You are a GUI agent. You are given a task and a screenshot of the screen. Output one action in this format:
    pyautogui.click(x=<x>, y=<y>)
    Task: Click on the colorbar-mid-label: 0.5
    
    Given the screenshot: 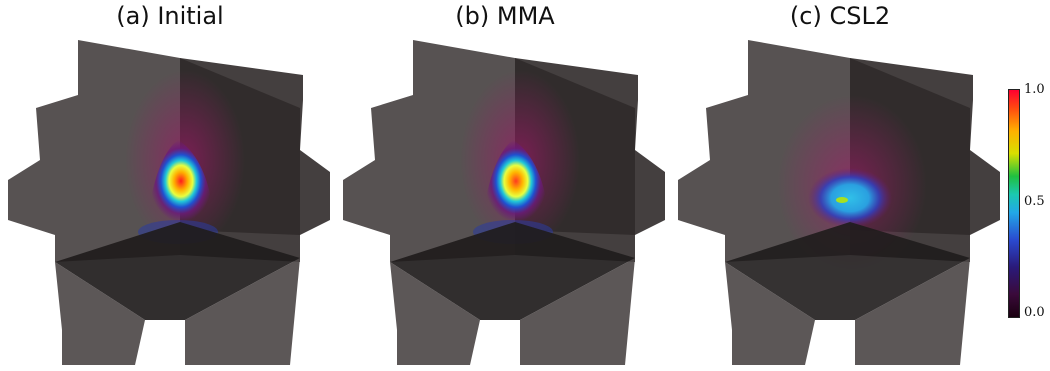 What is the action you would take?
    pyautogui.click(x=1034, y=201)
    